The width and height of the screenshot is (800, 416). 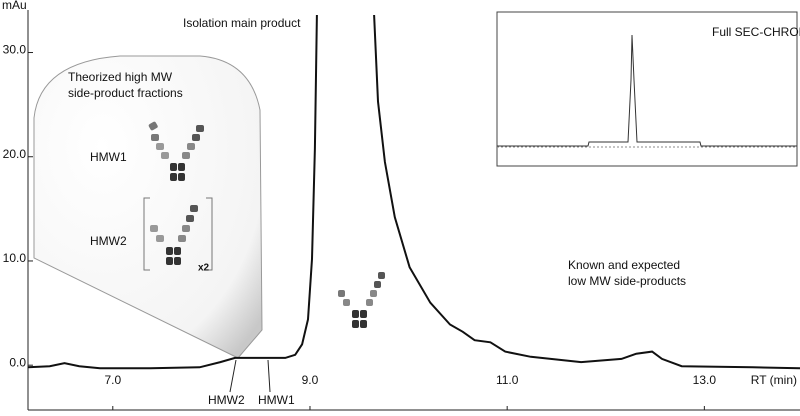 I want to click on annotation: Theorized high MW, so click(x=120, y=77).